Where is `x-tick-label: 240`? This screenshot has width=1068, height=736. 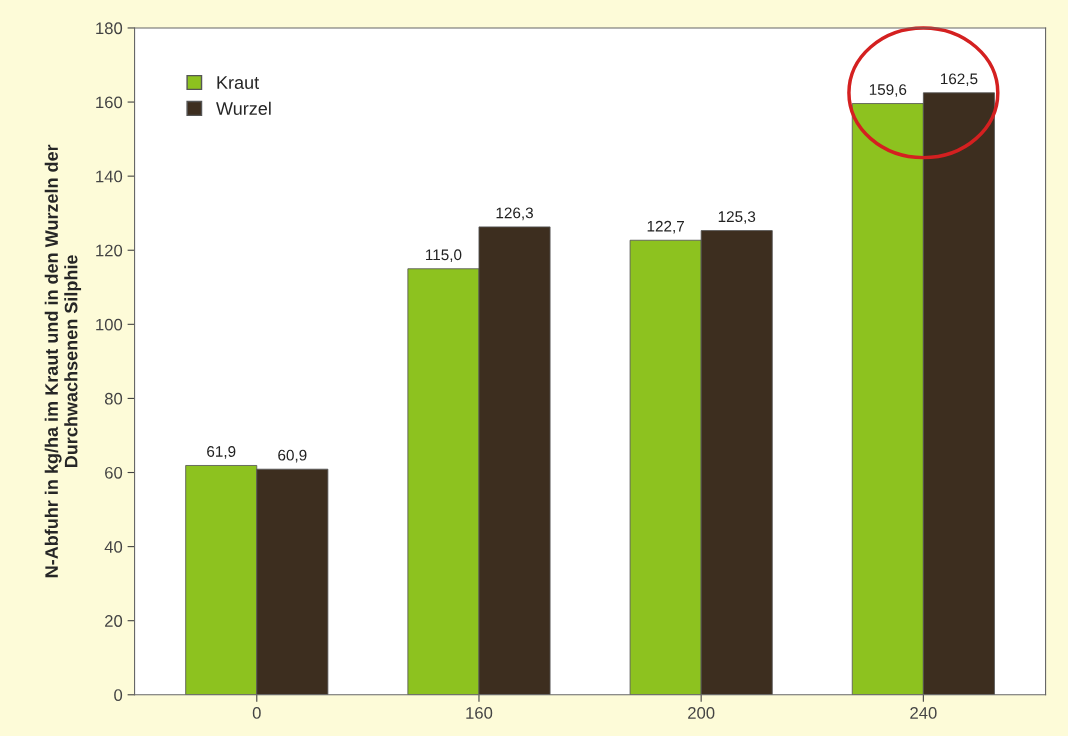
x-tick-label: 240 is located at coordinates (923, 713).